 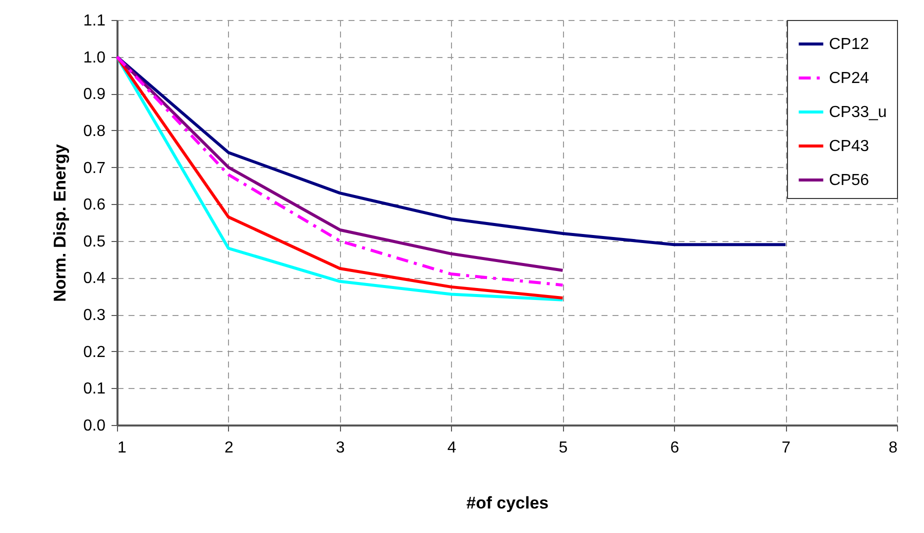 I want to click on legend-label: CP24, so click(x=849, y=78).